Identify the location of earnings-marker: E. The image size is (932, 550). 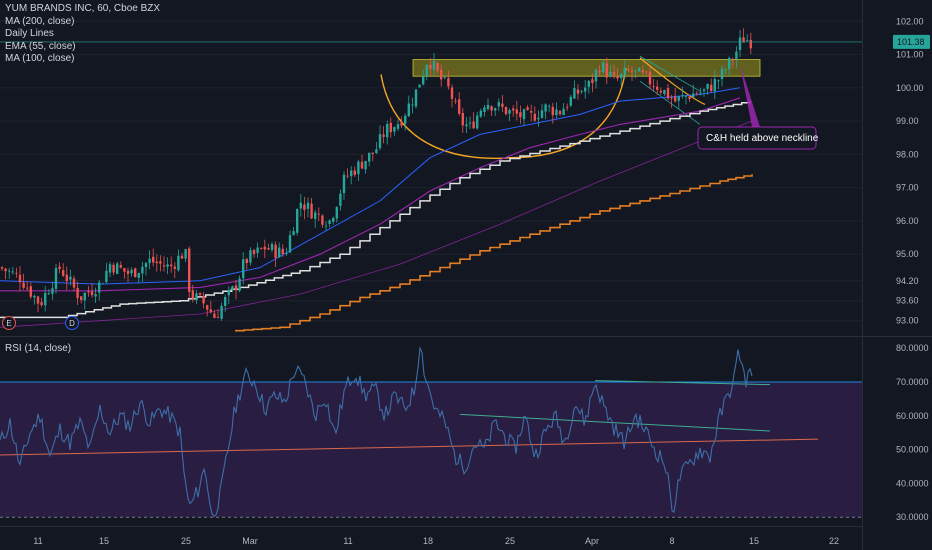
(9, 323).